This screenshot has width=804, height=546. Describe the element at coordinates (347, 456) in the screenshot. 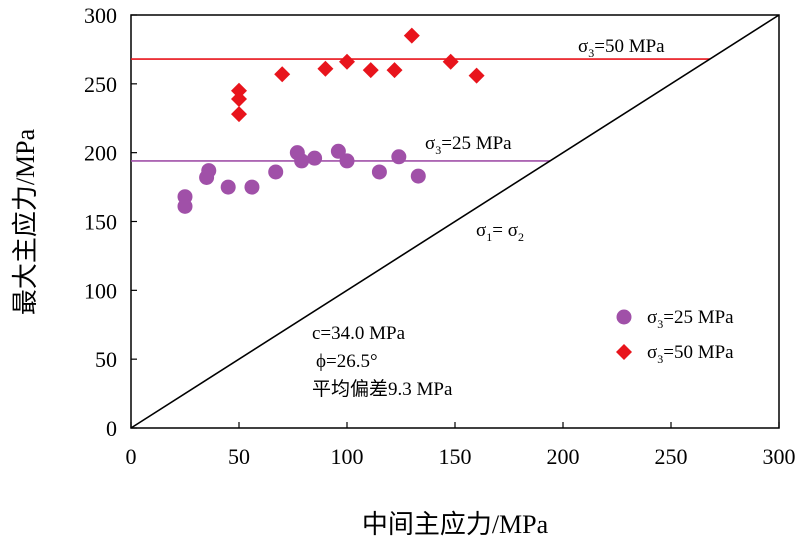

I see `x-tick-label: 100` at that location.